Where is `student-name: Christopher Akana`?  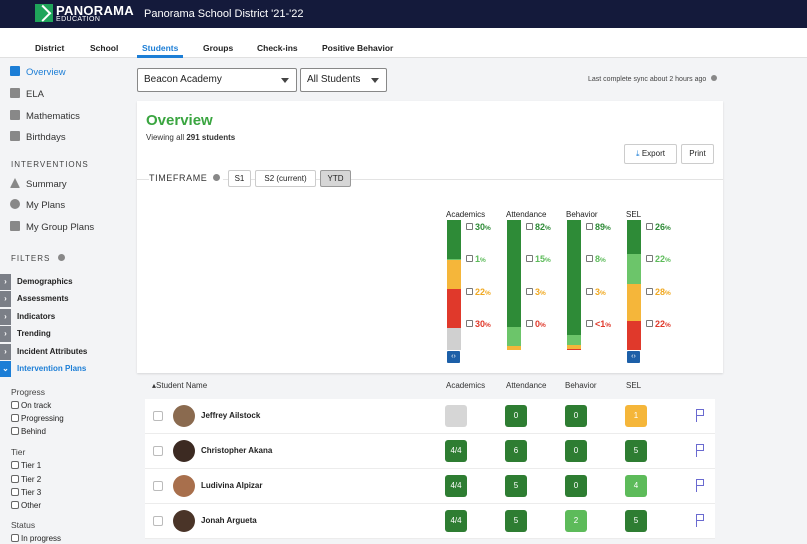
student-name: Christopher Akana is located at coordinates (237, 450).